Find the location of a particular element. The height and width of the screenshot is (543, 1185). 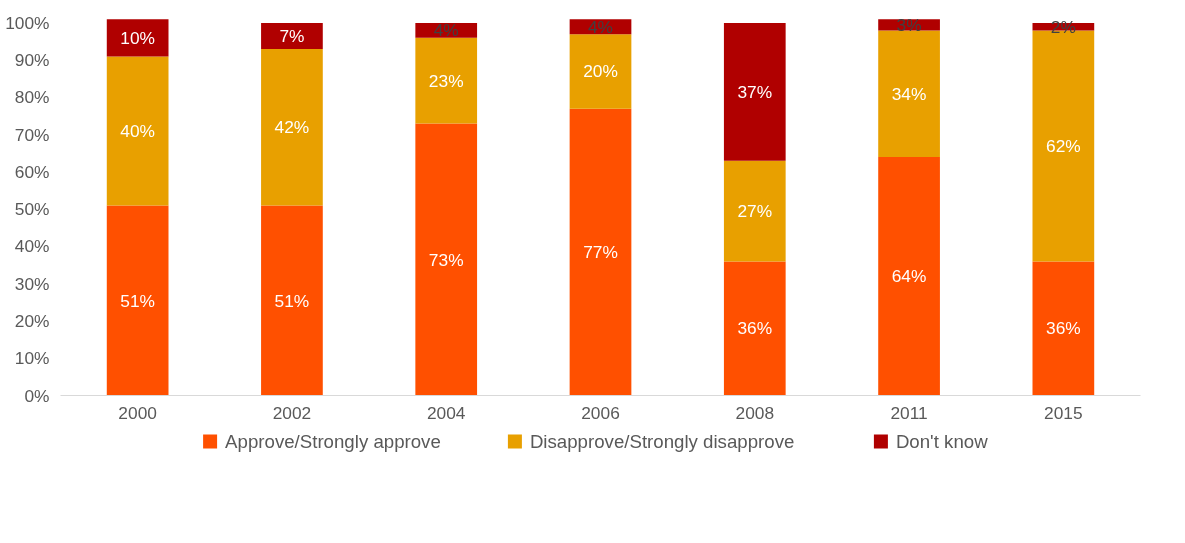

legend-label: Disapprove/Strongly disapprove is located at coordinates (662, 441).